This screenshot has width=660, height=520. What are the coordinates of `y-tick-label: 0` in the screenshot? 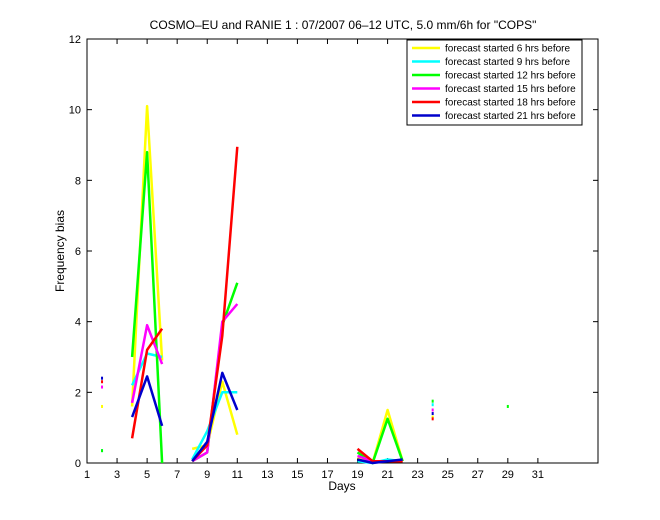 It's located at (78, 464).